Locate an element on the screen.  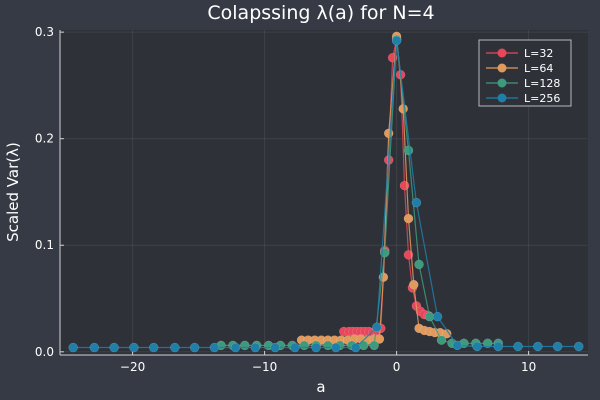
legend-box is located at coordinates (525, 73).